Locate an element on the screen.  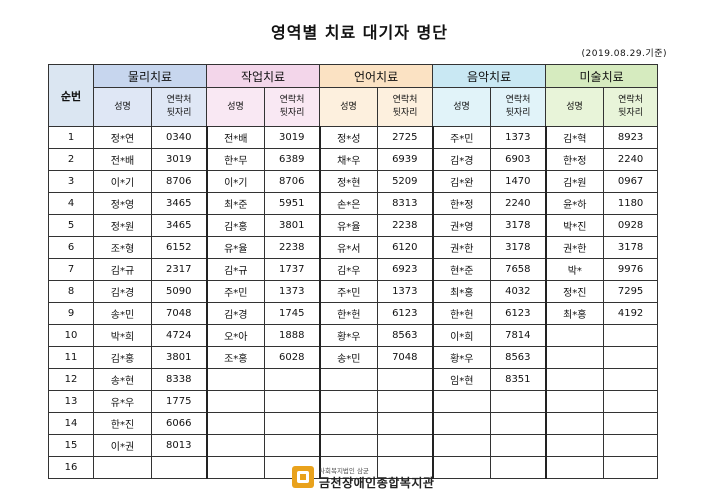
table-row: 8 김*경 5090 주*민 1373 주*민 1373 최*홍 4032 정*진 7295 is located at coordinates (353, 291).